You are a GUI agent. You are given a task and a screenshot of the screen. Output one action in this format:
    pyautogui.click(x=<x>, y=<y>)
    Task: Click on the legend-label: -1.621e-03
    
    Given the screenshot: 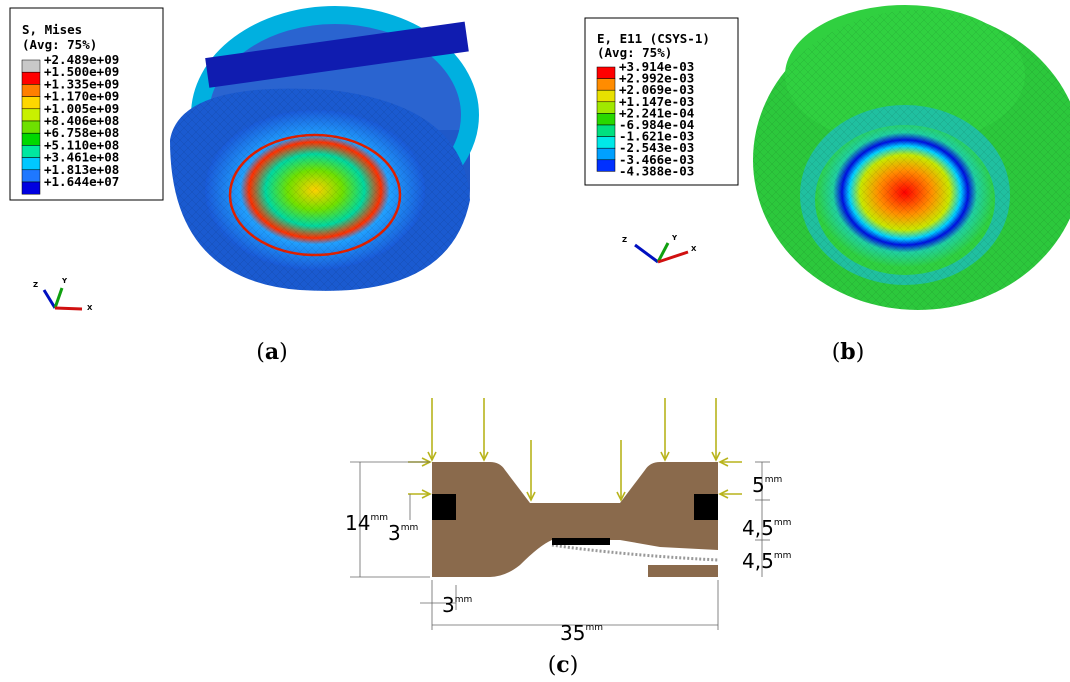 What is the action you would take?
    pyautogui.click(x=656, y=136)
    